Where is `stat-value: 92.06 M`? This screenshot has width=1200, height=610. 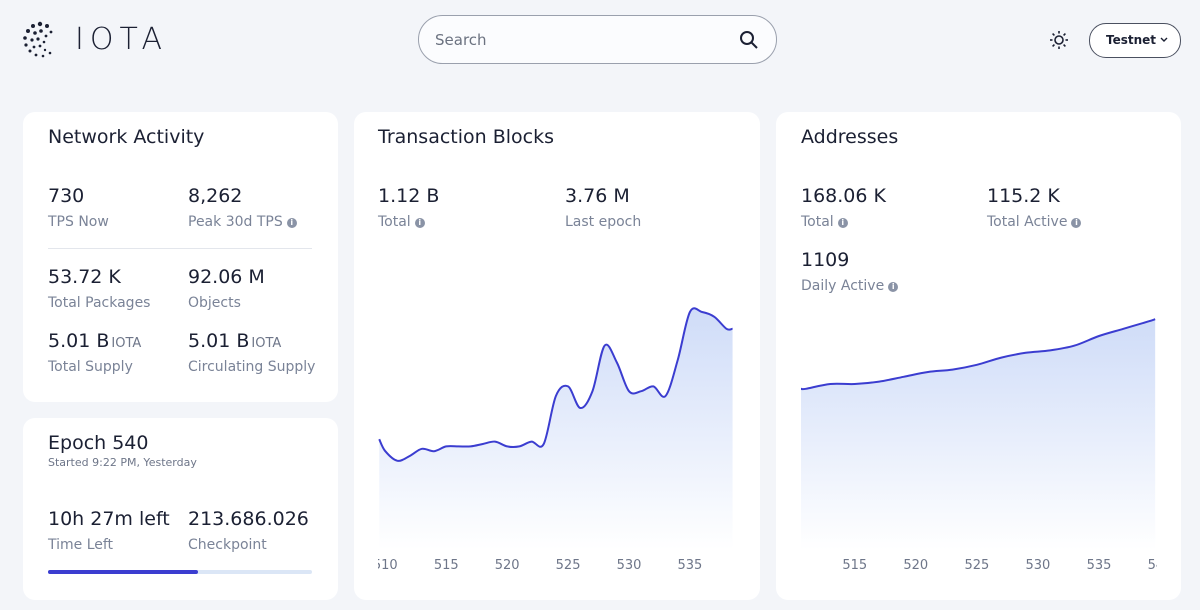 stat-value: 92.06 M is located at coordinates (226, 277).